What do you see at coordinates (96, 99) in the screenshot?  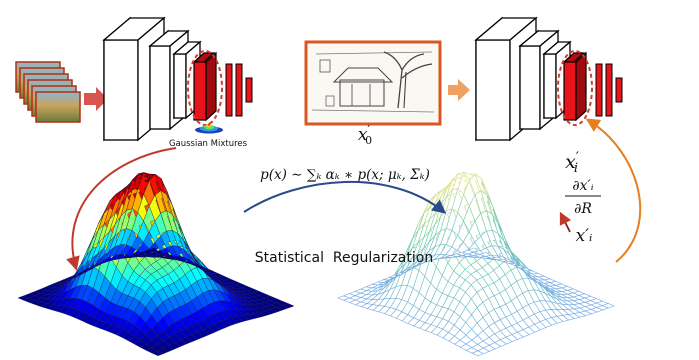 I see `input-arrow-left` at bounding box center [96, 99].